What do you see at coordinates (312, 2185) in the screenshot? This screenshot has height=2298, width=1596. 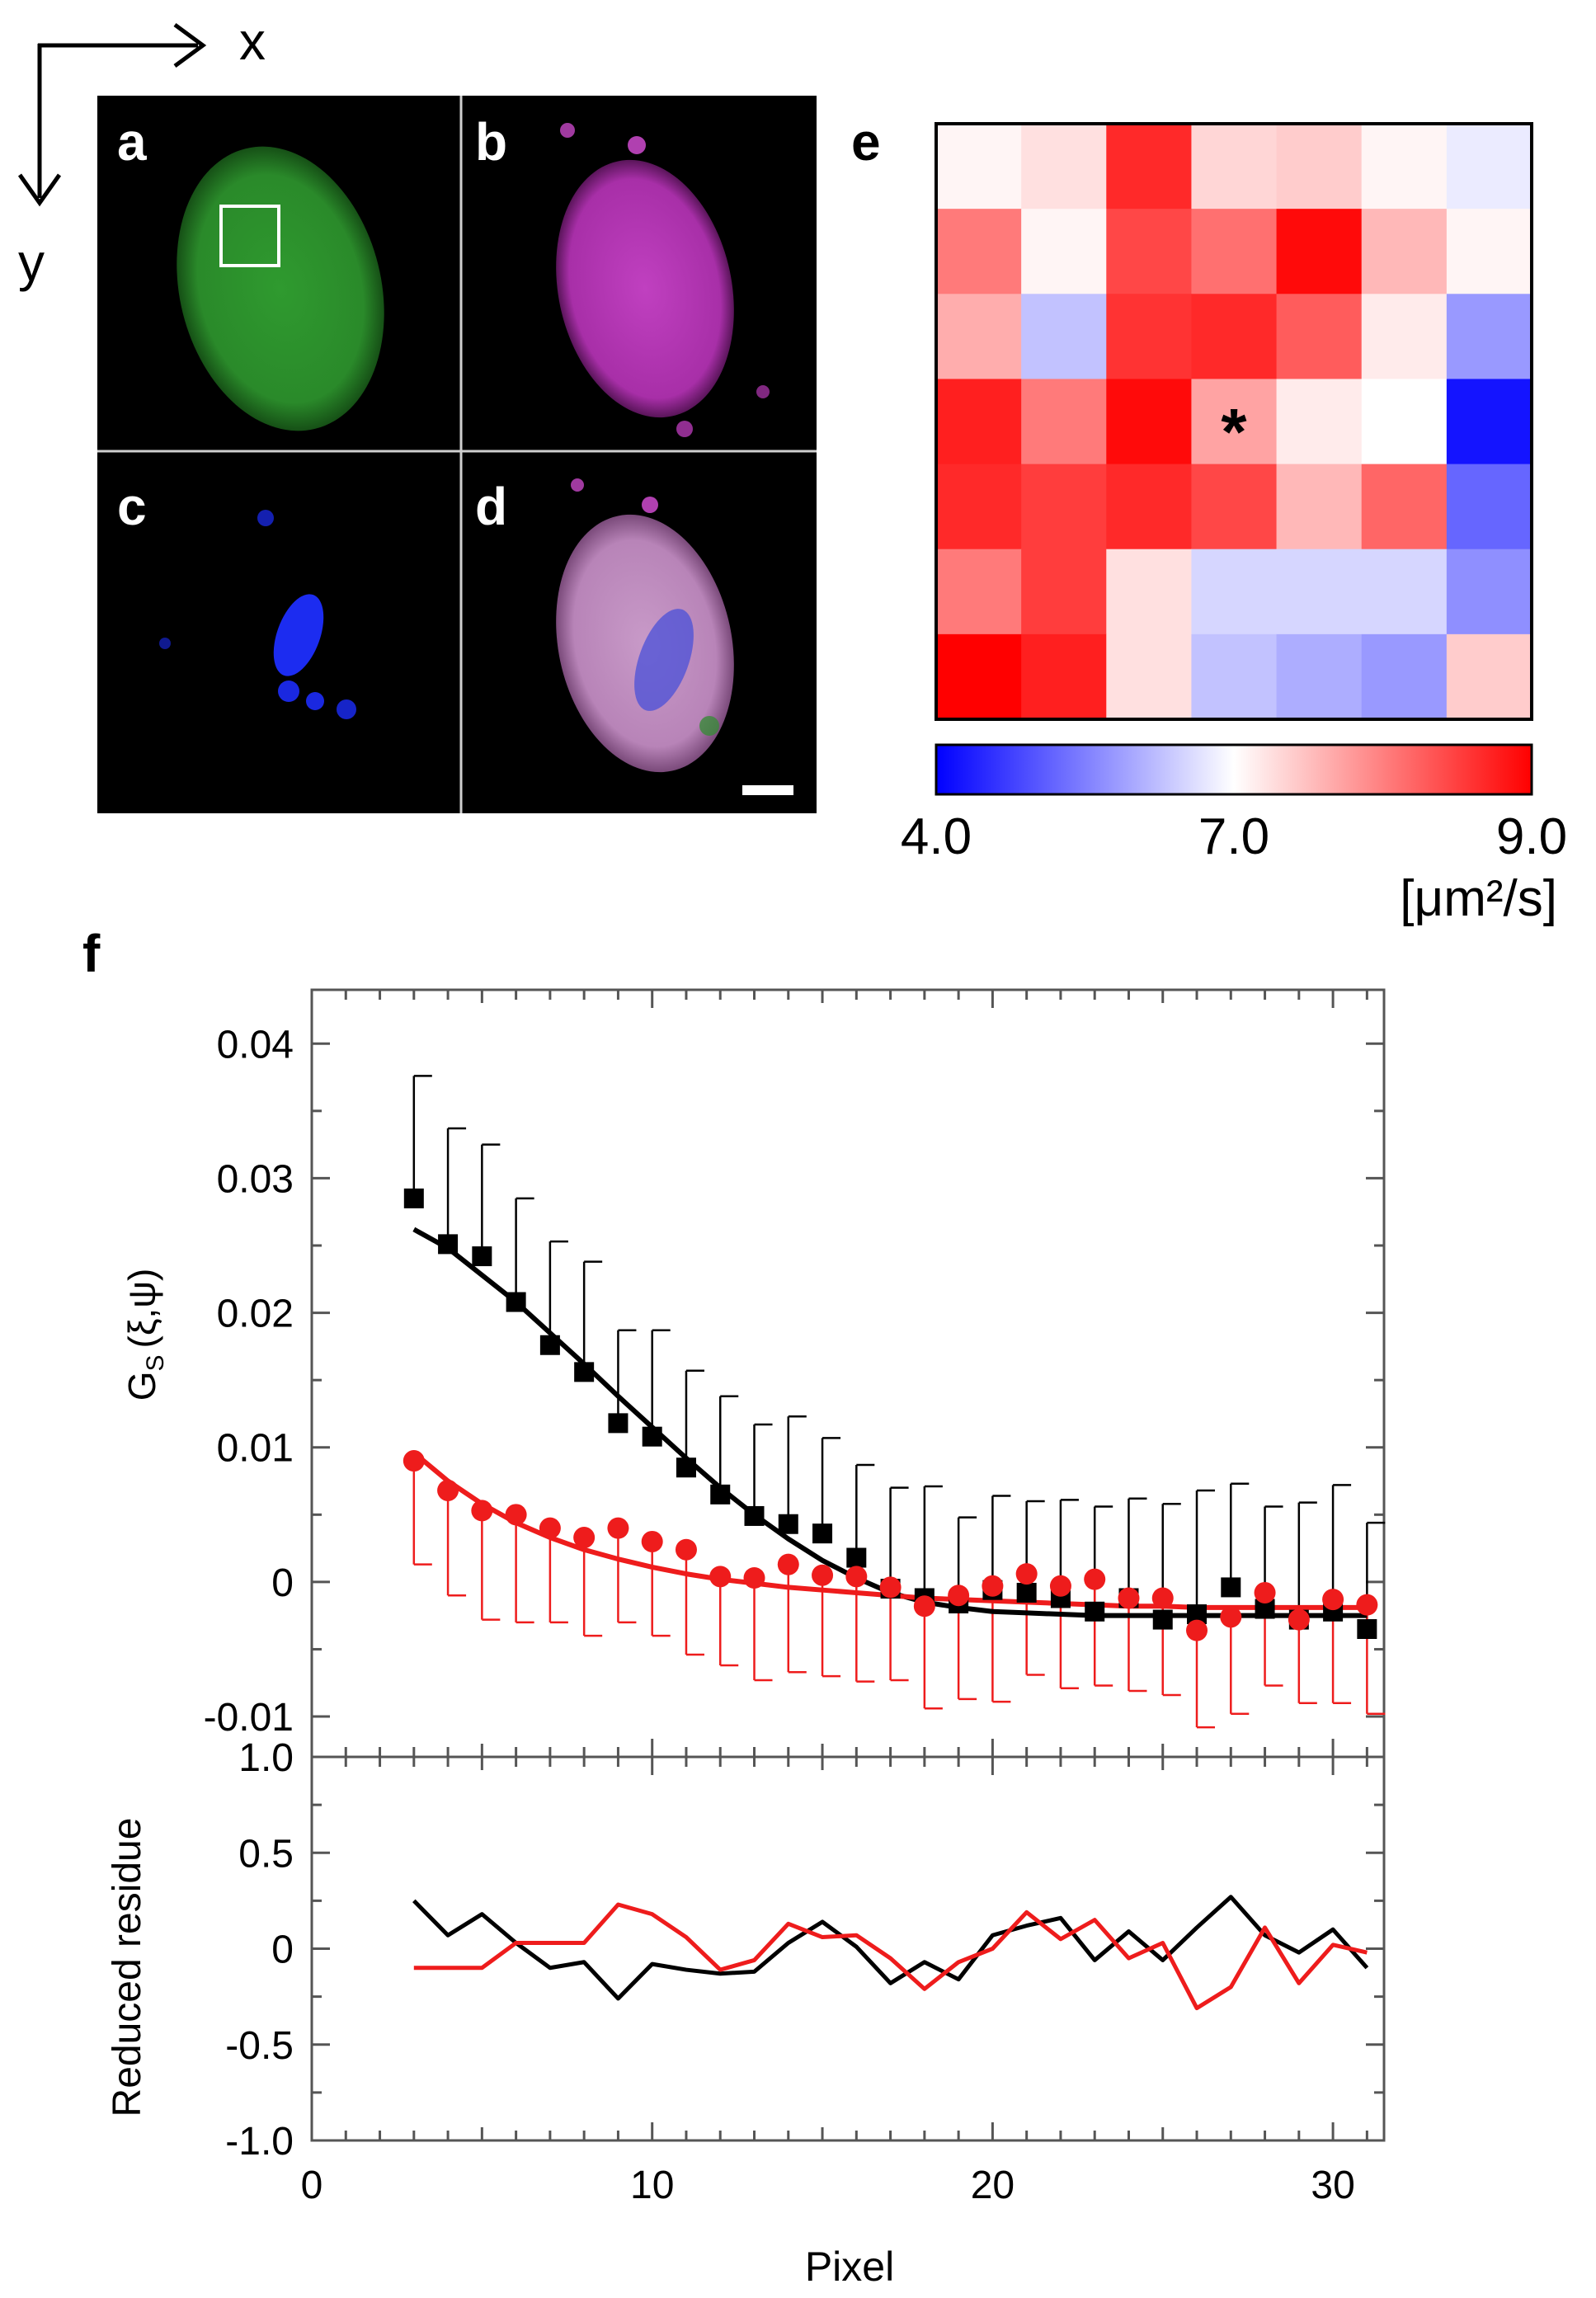 I see `x-tick-label: 0` at bounding box center [312, 2185].